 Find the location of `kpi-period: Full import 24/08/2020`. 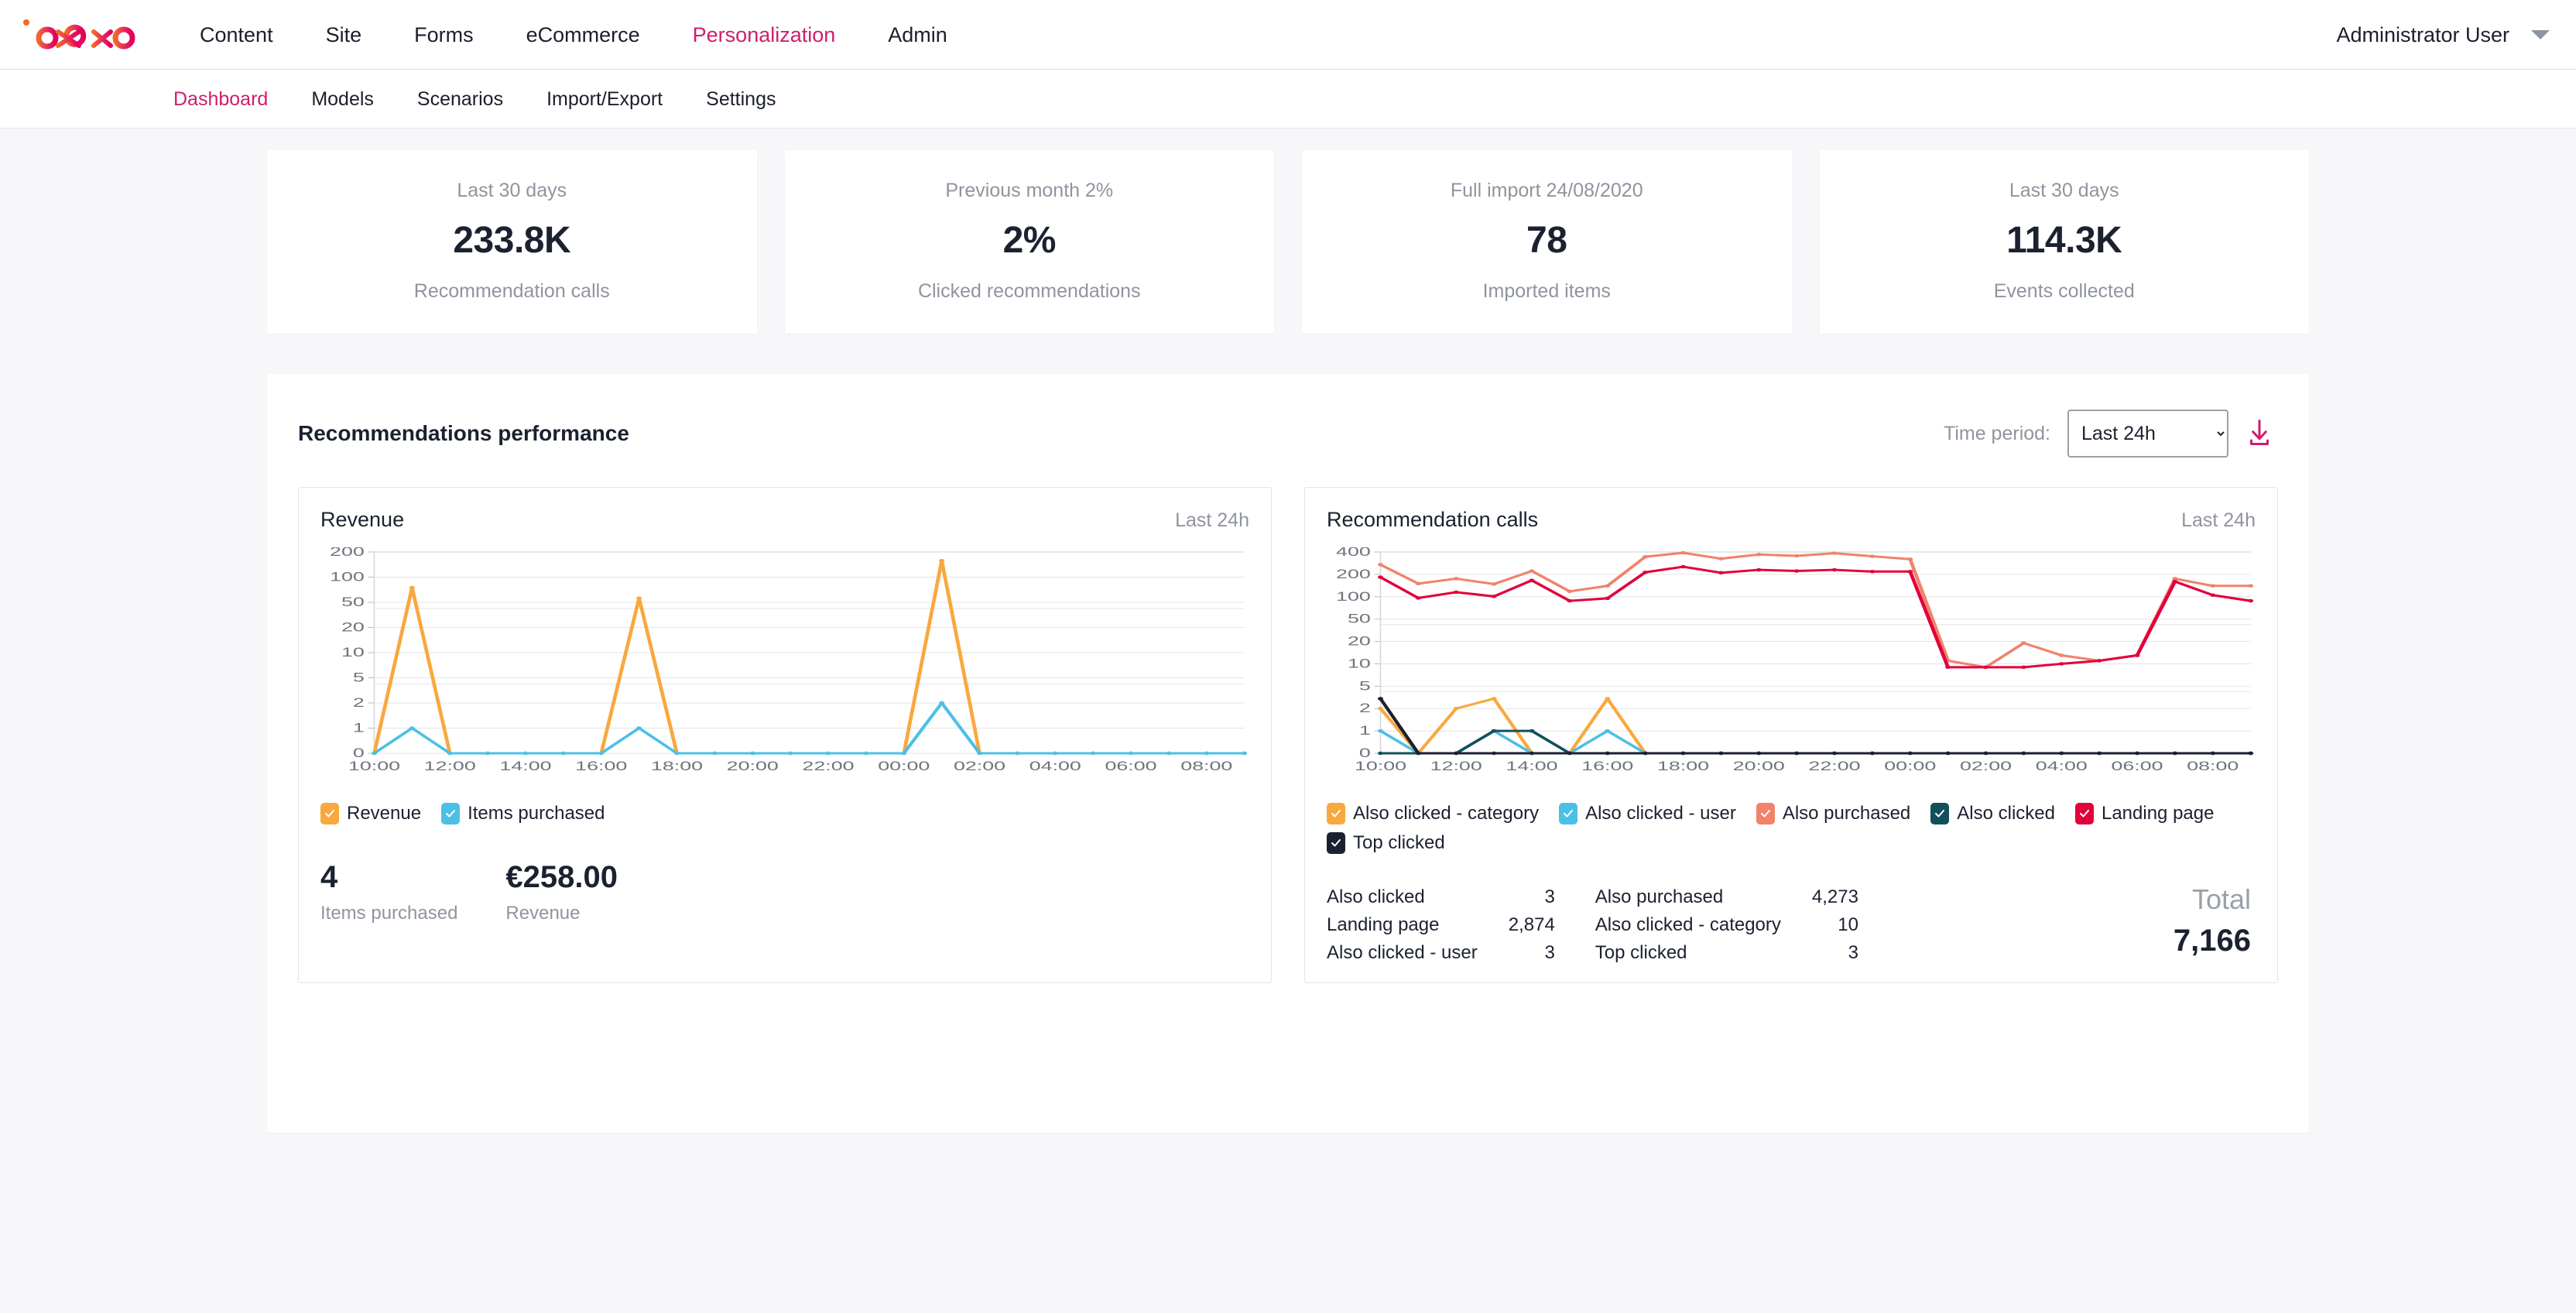

kpi-period: Full import 24/08/2020 is located at coordinates (1546, 190).